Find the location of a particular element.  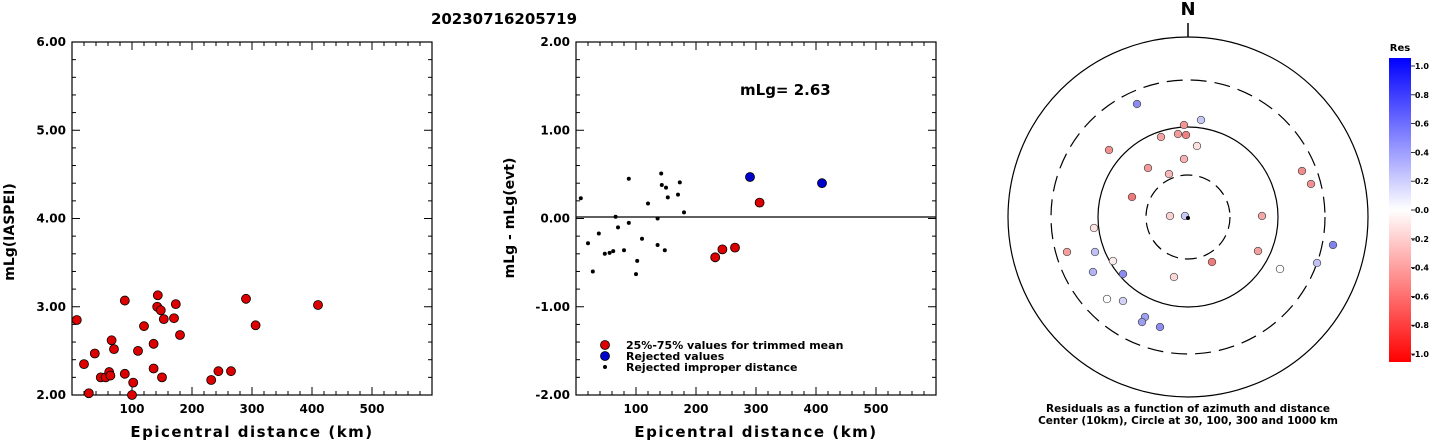

colorbar-tick-label: 0.8 is located at coordinates (1422, 95).